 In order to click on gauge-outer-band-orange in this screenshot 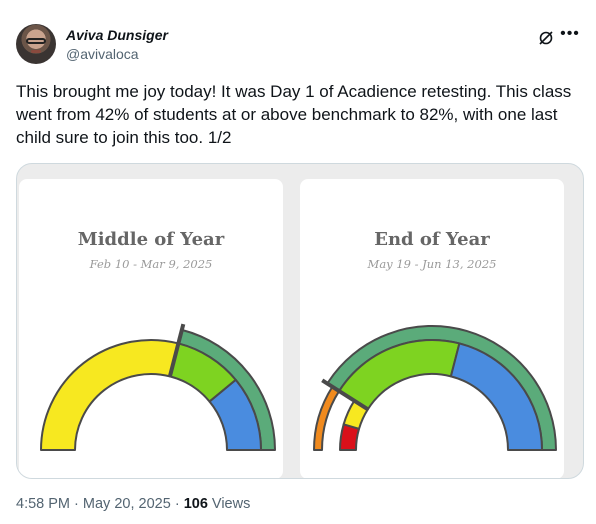, I will do `click(327, 418)`.